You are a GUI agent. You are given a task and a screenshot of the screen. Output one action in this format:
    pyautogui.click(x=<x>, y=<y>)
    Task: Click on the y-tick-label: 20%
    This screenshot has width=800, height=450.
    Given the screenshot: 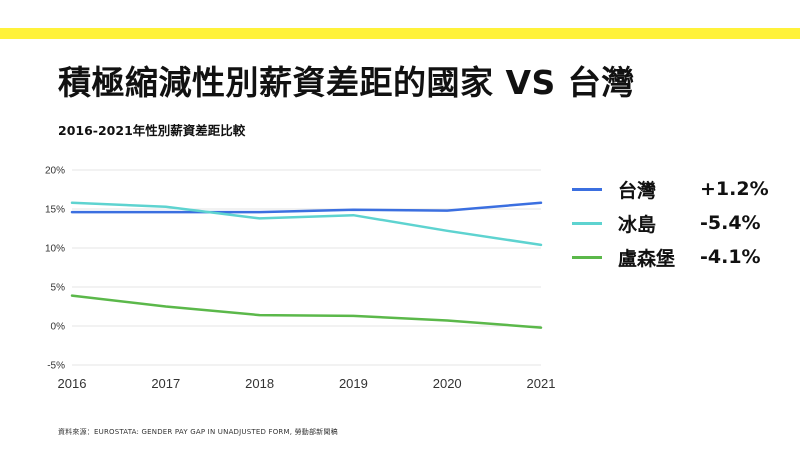 What is the action you would take?
    pyautogui.click(x=55, y=171)
    